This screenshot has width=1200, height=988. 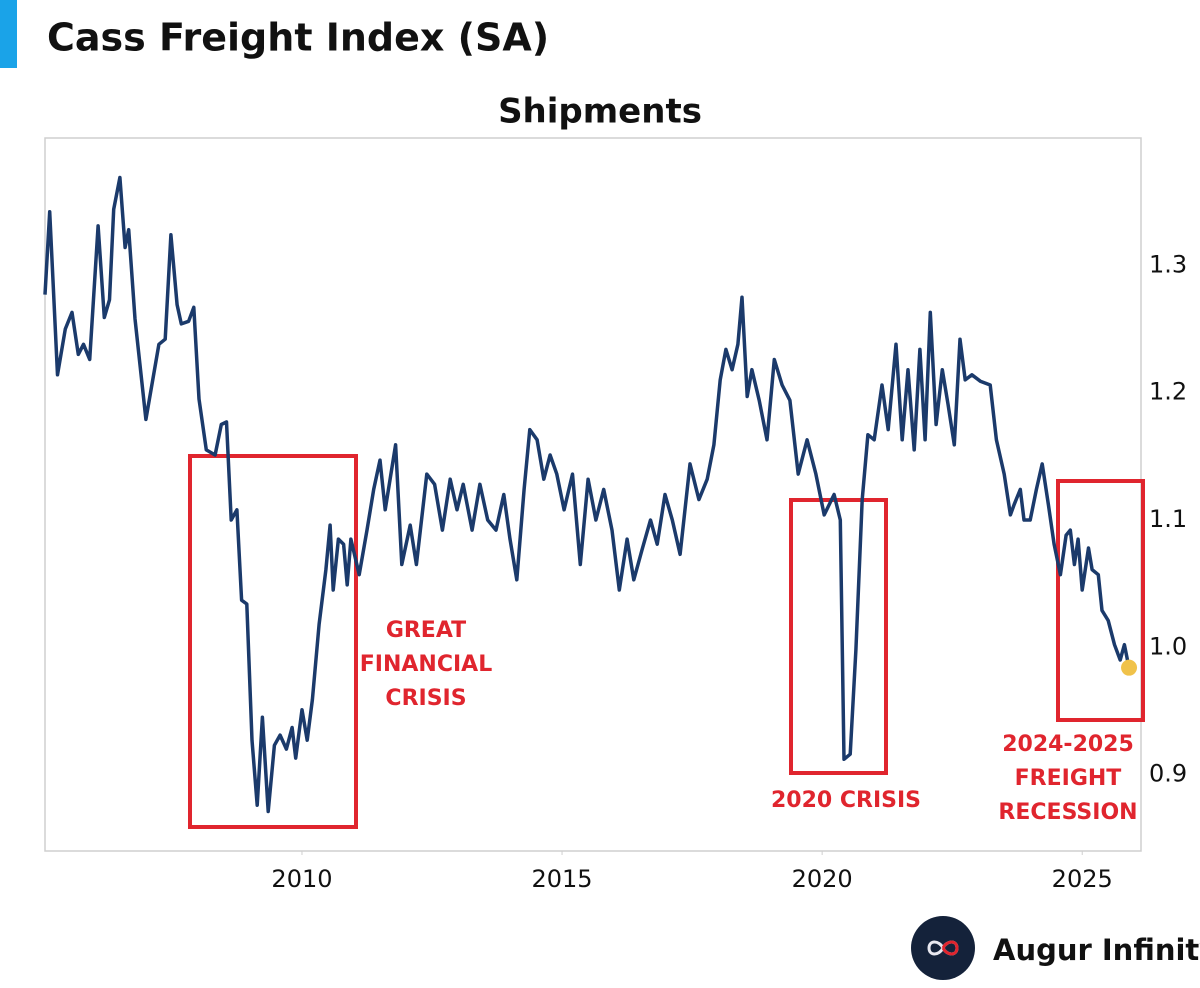 I want to click on x-tick-label: 2025, so click(x=1082, y=879).